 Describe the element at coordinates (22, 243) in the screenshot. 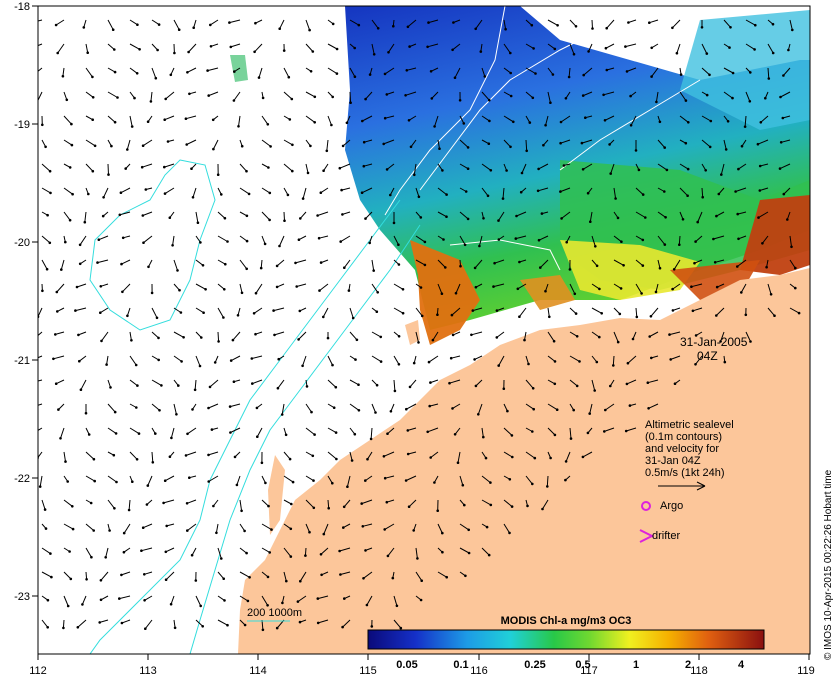

I see `y-tick-label: -20` at that location.